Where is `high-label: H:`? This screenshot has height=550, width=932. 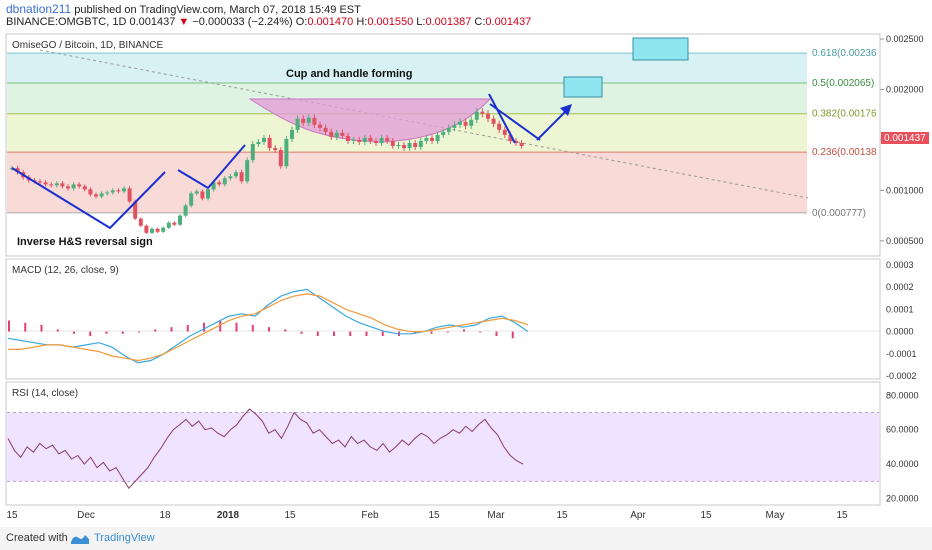
high-label: H: is located at coordinates (362, 22).